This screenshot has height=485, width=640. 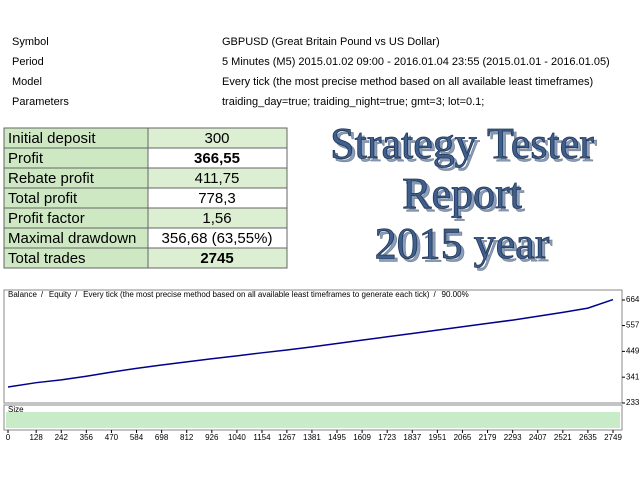 I want to click on x-tick-label: 1267, so click(x=287, y=437).